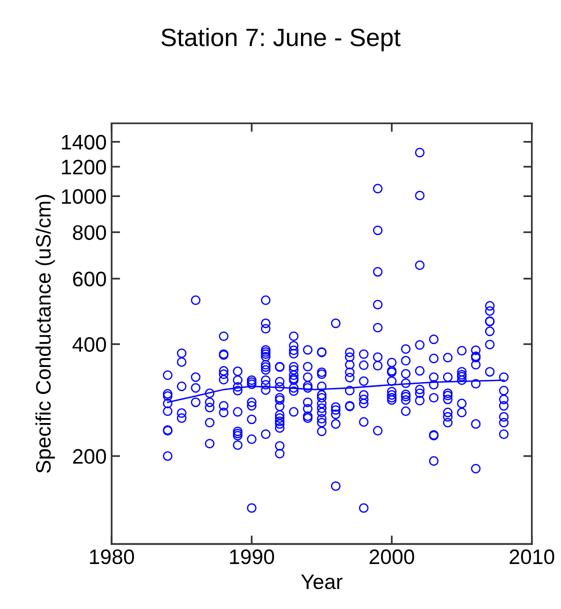  Describe the element at coordinates (84, 196) in the screenshot. I see `y-tick-label: 1000` at that location.